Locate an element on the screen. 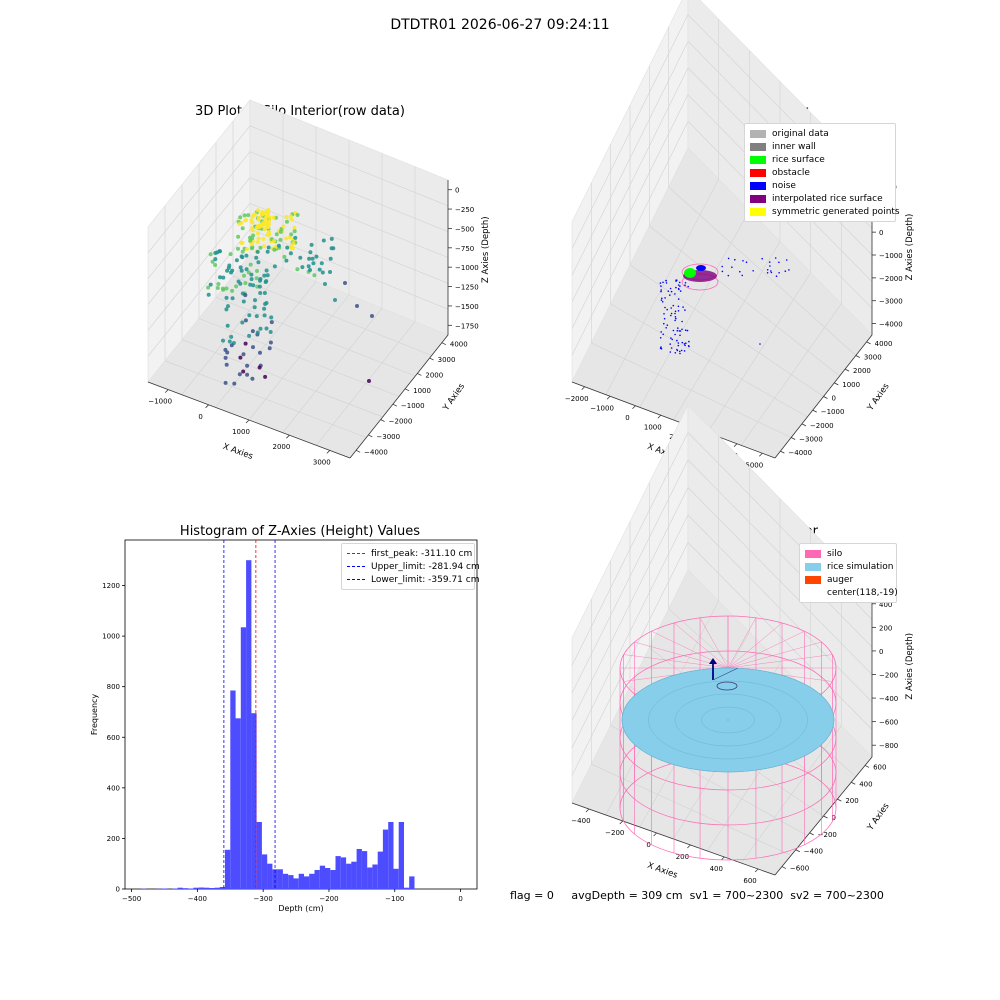 The height and width of the screenshot is (1000, 1000). y-tick-label: −600 is located at coordinates (799, 869).